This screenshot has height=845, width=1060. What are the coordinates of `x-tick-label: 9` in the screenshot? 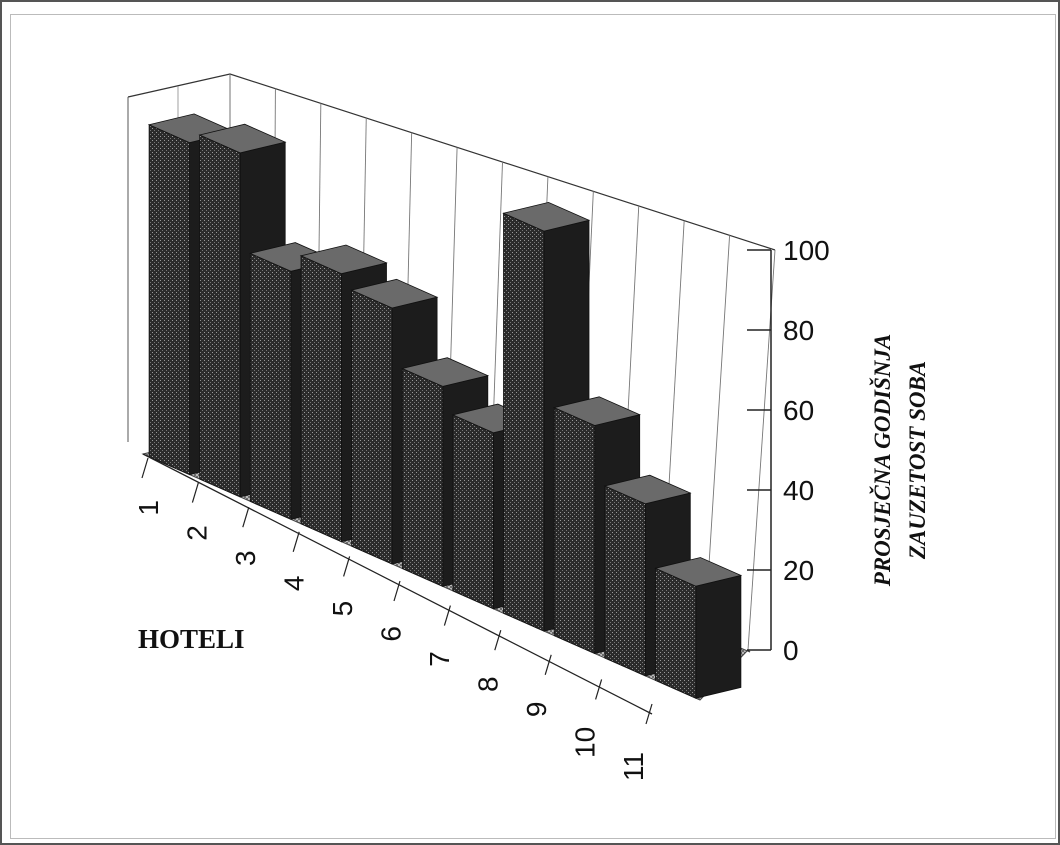 It's located at (536, 710).